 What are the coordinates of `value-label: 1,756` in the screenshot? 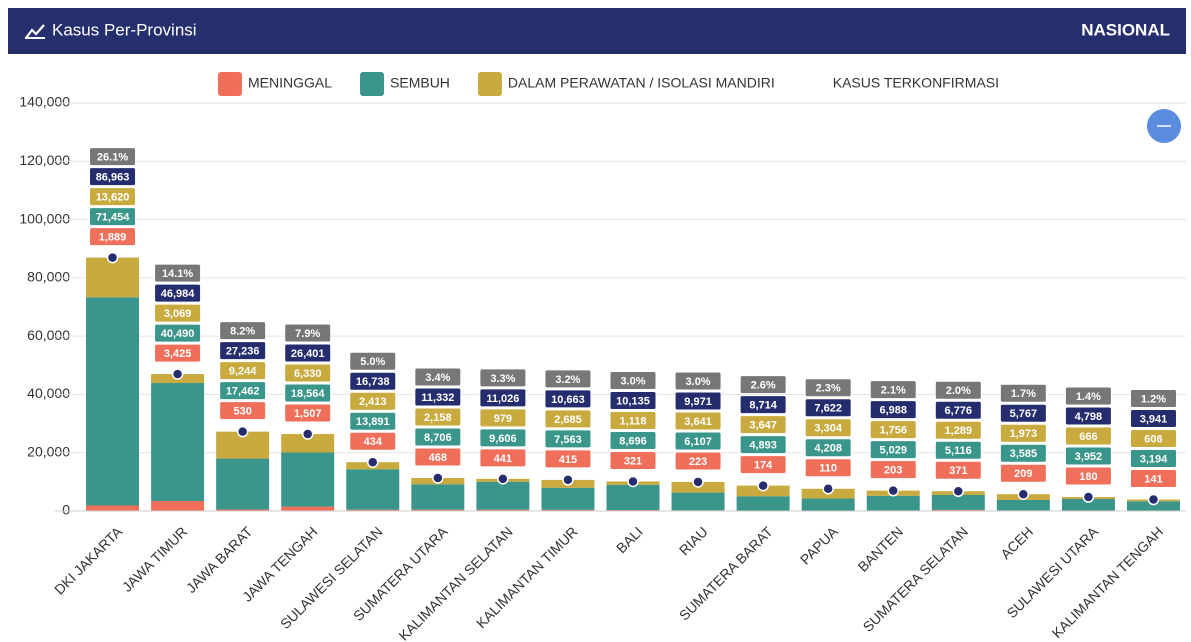 It's located at (893, 431).